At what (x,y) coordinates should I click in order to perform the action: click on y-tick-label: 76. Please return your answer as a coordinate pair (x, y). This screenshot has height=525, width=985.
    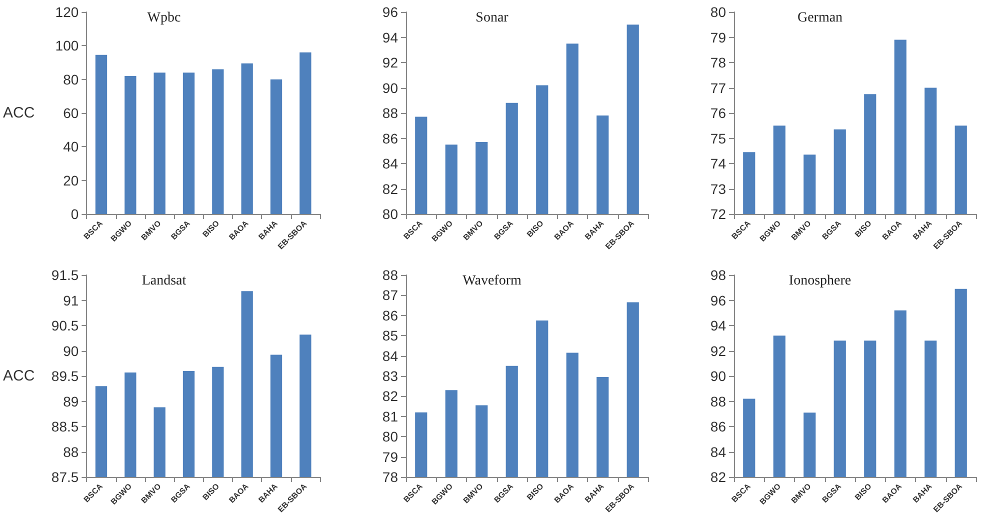
    Looking at the image, I should click on (718, 113).